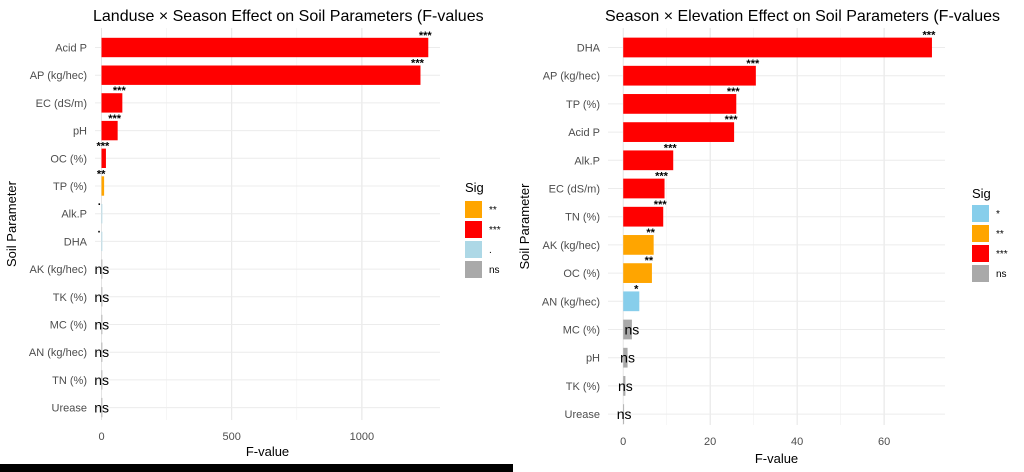 This screenshot has height=472, width=1024. What do you see at coordinates (797, 442) in the screenshot?
I see `x-tick-label: 40` at bounding box center [797, 442].